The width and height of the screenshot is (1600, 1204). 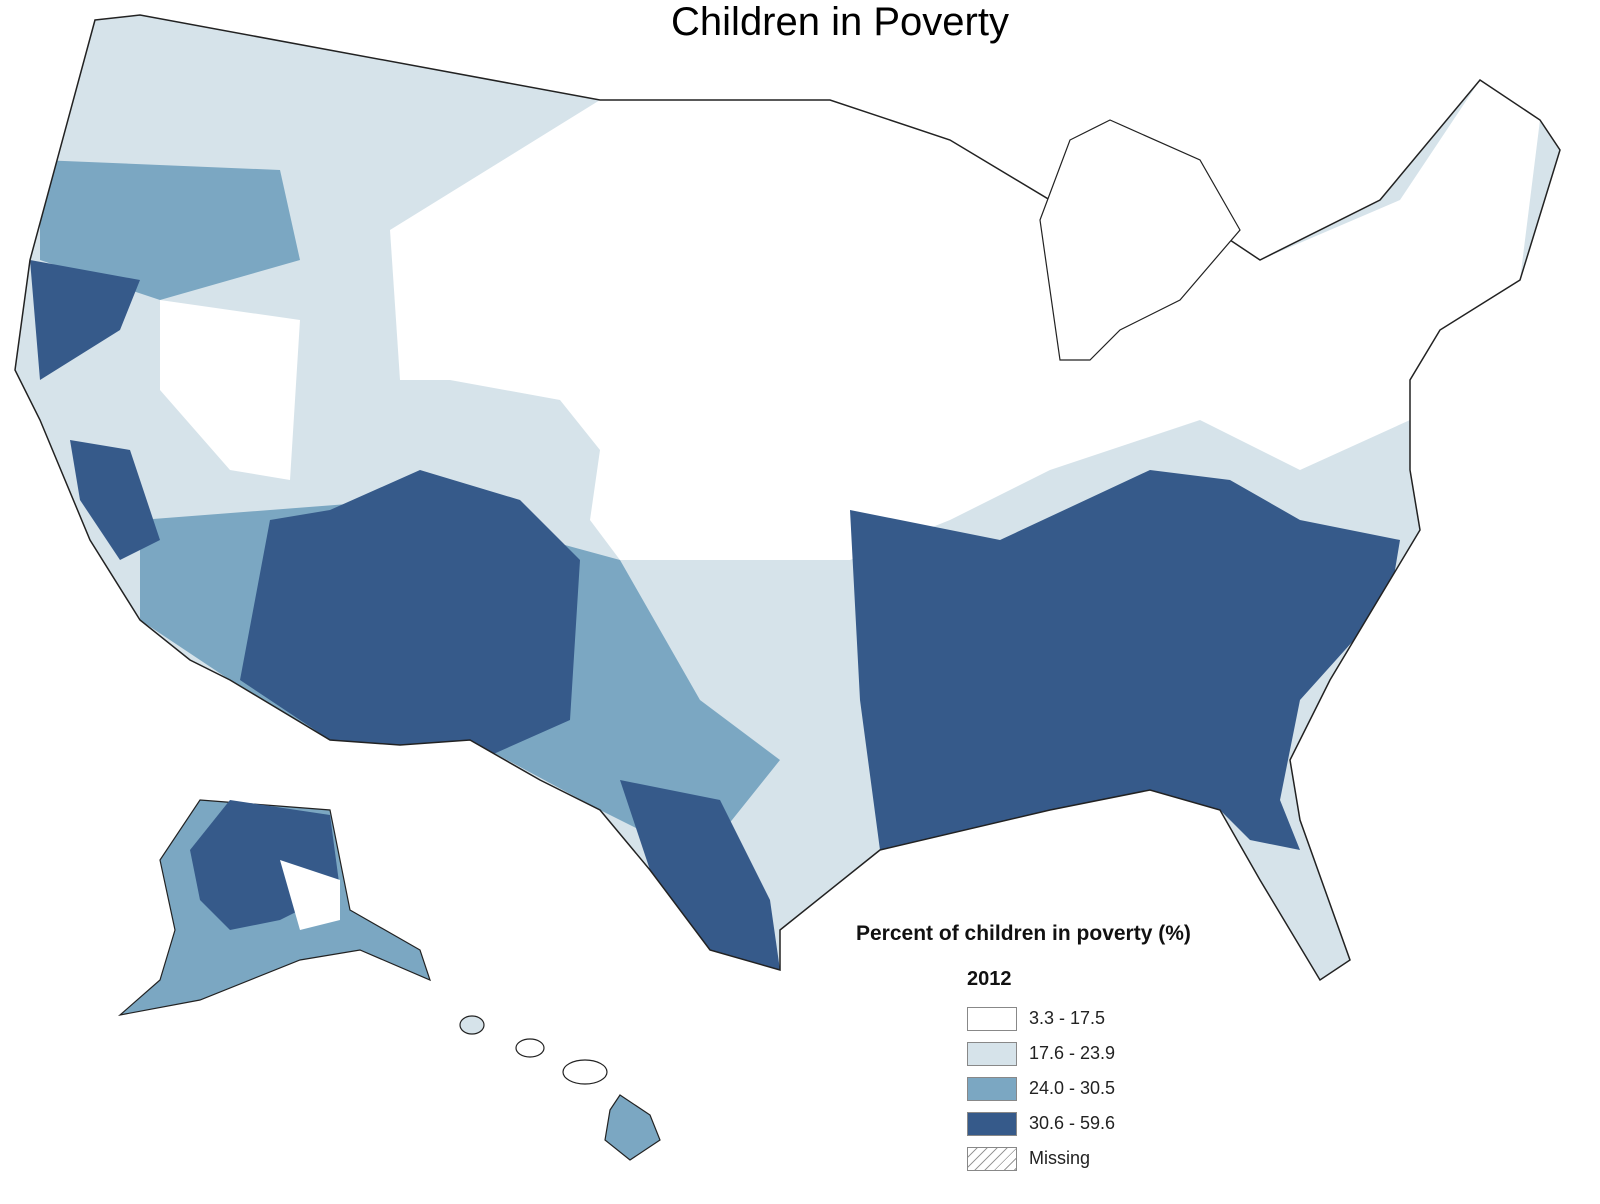 What do you see at coordinates (410, 615) in the screenshot?
I see `region-az-nm-high` at bounding box center [410, 615].